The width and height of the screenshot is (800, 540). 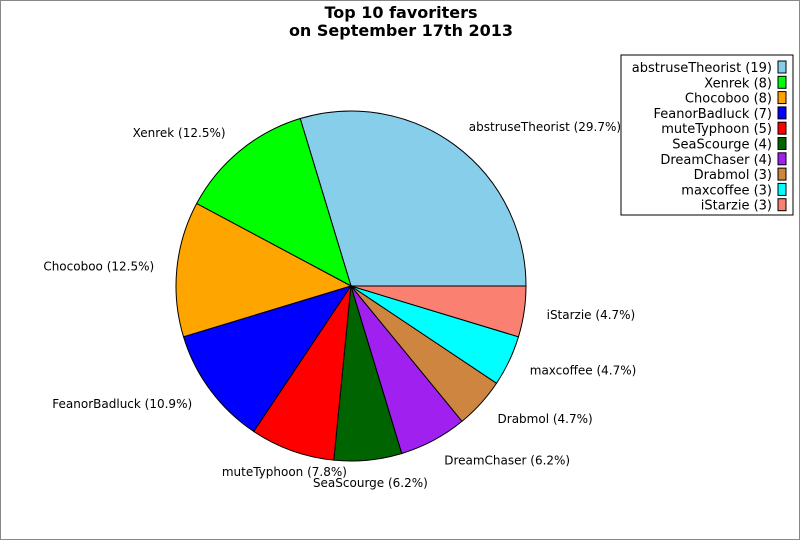 What do you see at coordinates (738, 83) in the screenshot?
I see `legend-entry: Xenrek (8)` at bounding box center [738, 83].